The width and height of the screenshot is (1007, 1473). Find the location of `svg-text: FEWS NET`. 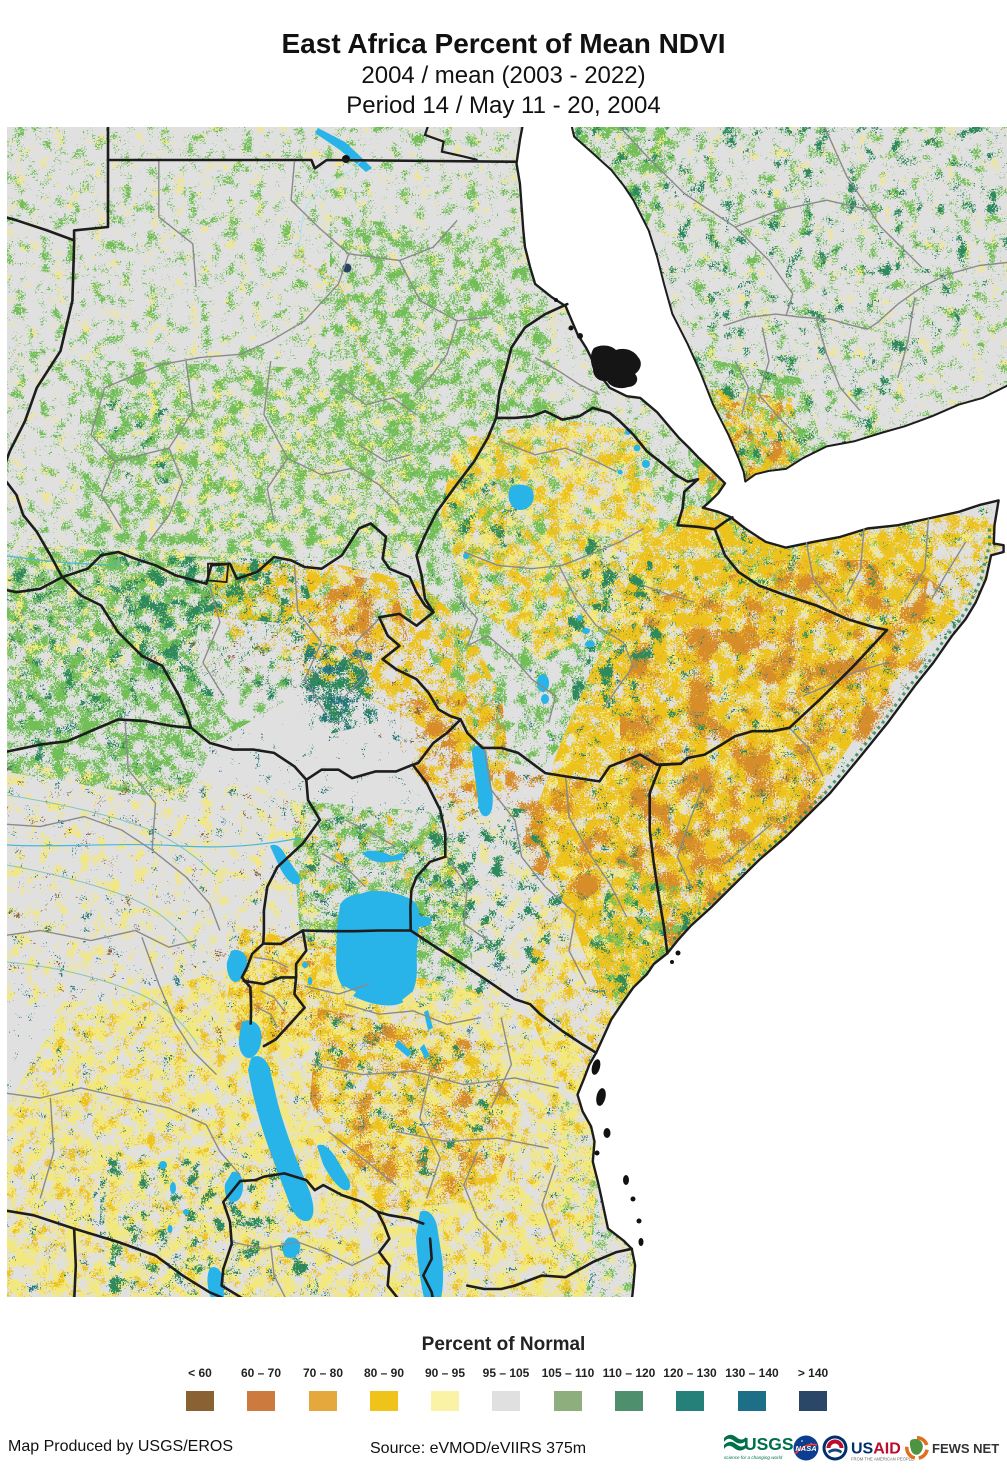

svg-text: FEWS NET is located at coordinates (965, 1448).